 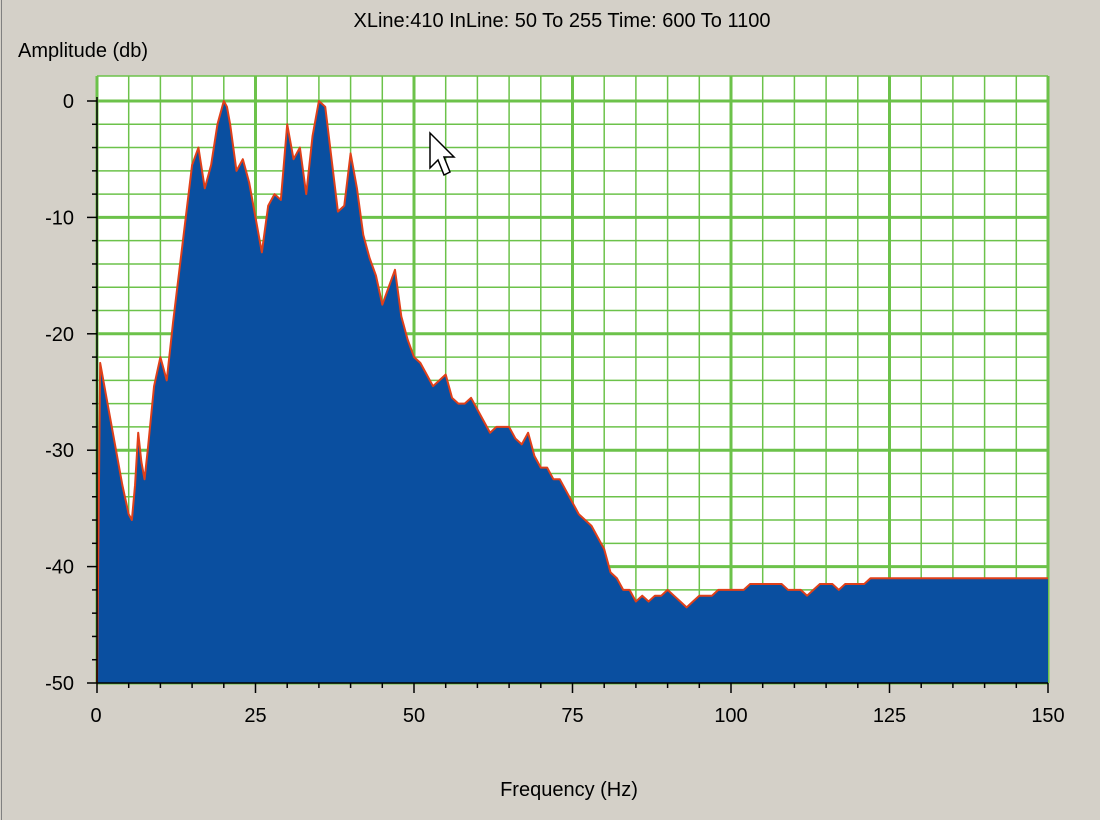 What do you see at coordinates (889, 716) in the screenshot?
I see `x-tick-label: 125` at bounding box center [889, 716].